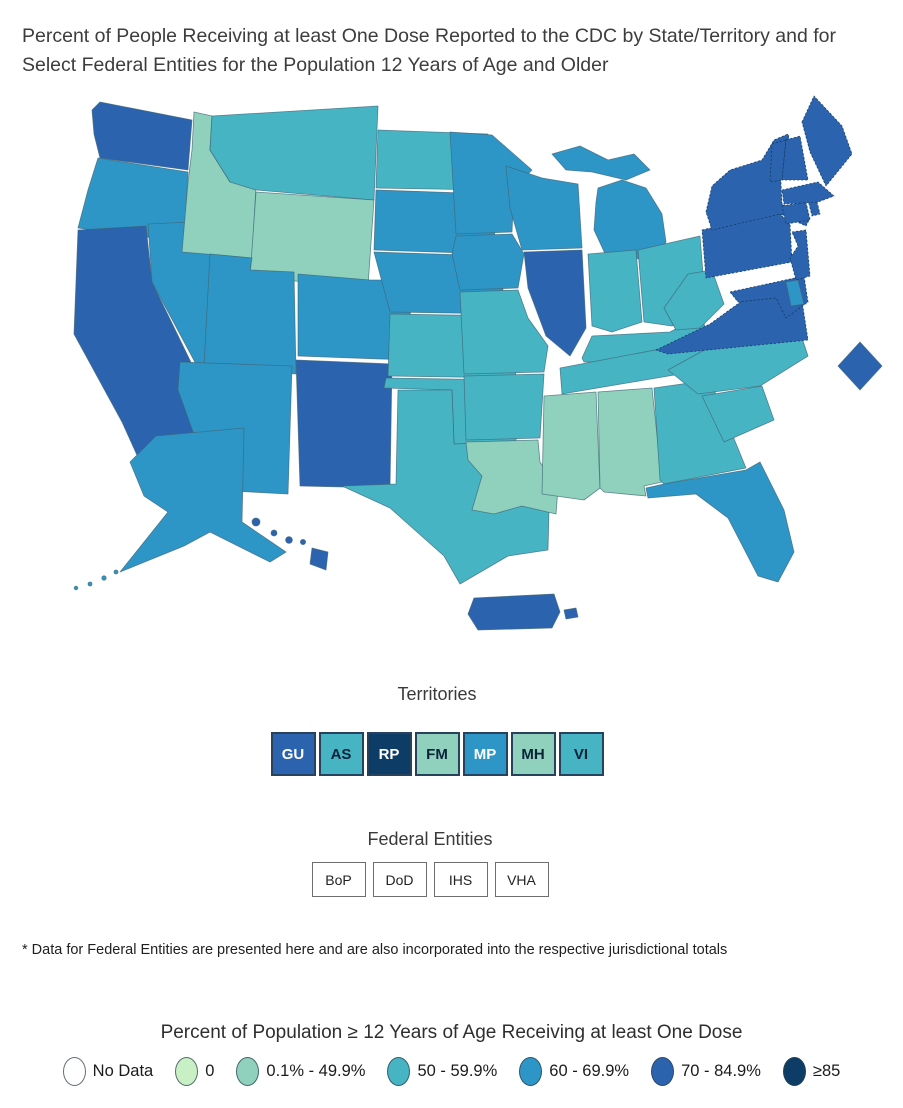  What do you see at coordinates (504, 332) in the screenshot?
I see `region-mo` at bounding box center [504, 332].